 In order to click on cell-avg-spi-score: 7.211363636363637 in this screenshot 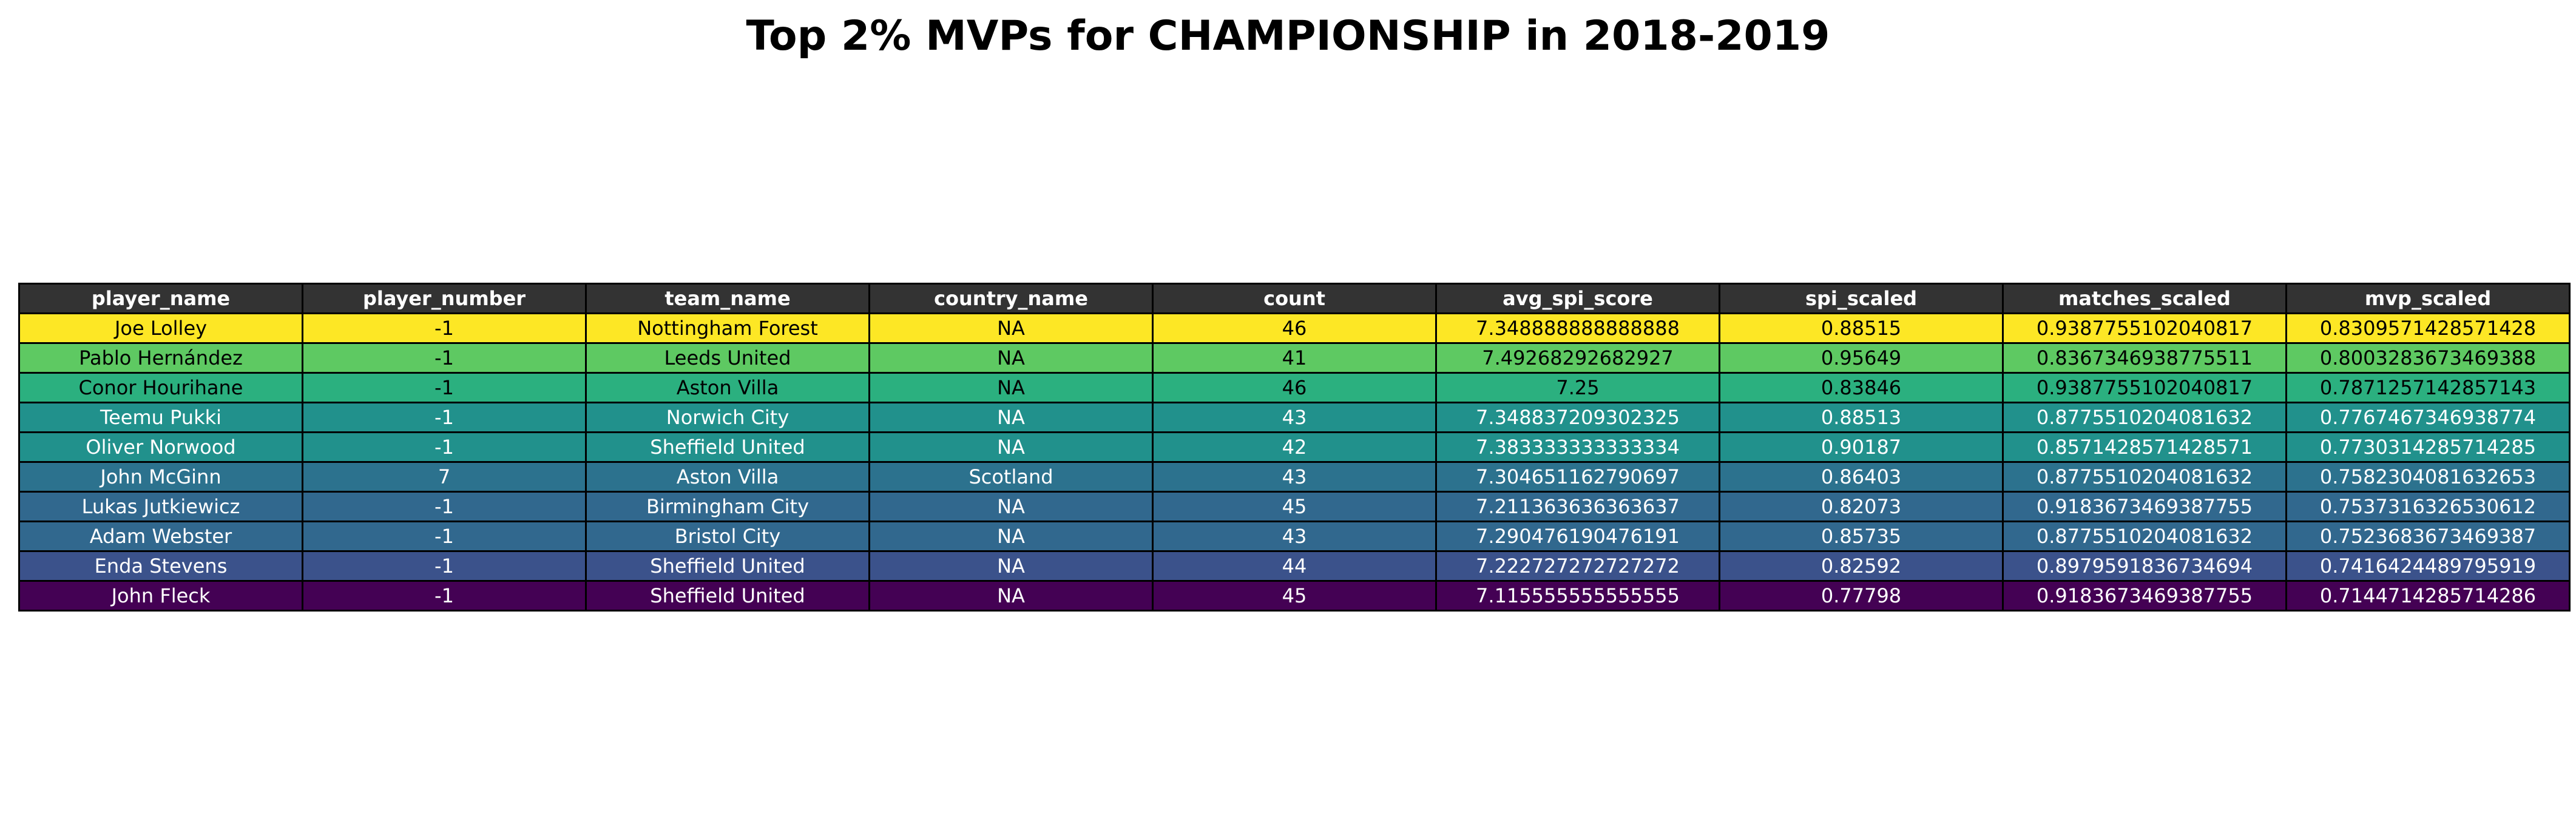, I will do `click(1577, 506)`.